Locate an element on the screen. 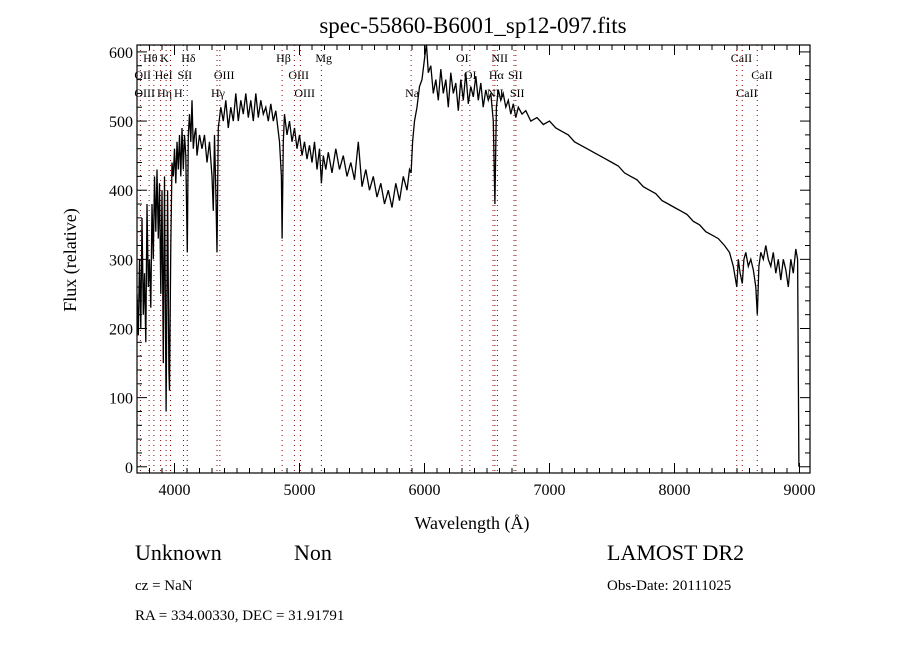 The image size is (900, 650). emission-line-label: Hδ is located at coordinates (188, 58).